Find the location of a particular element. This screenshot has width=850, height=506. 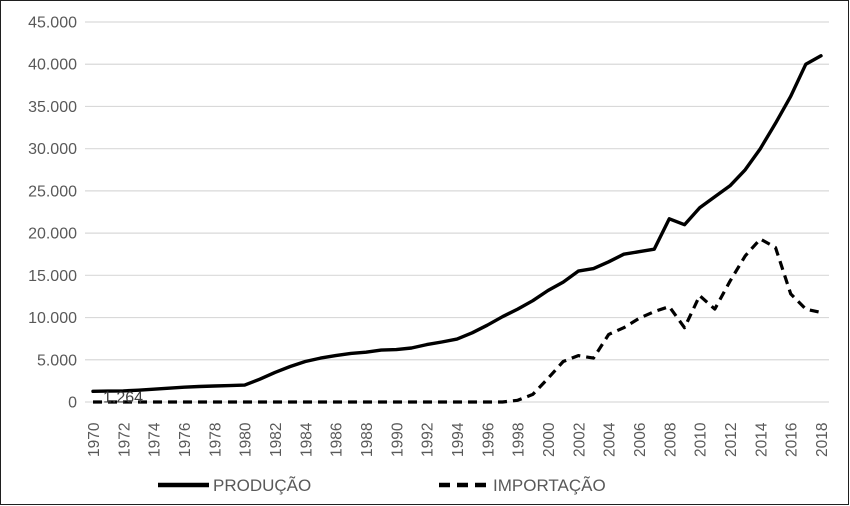

x-axis-tick-label: 1976 is located at coordinates (185, 440).